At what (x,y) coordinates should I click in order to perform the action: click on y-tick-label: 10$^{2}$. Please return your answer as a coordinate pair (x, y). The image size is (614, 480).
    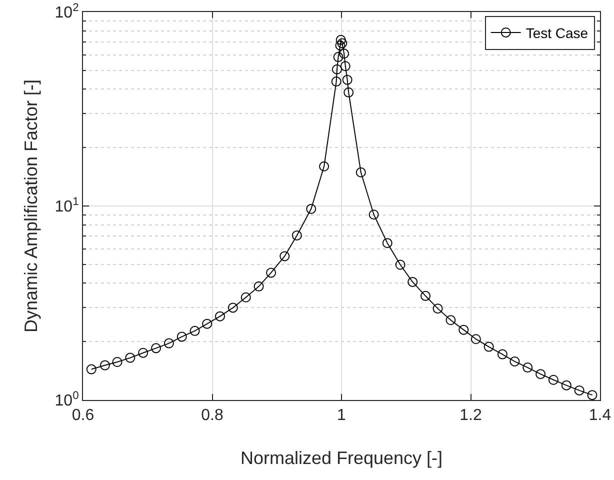
    Looking at the image, I should click on (66, 12).